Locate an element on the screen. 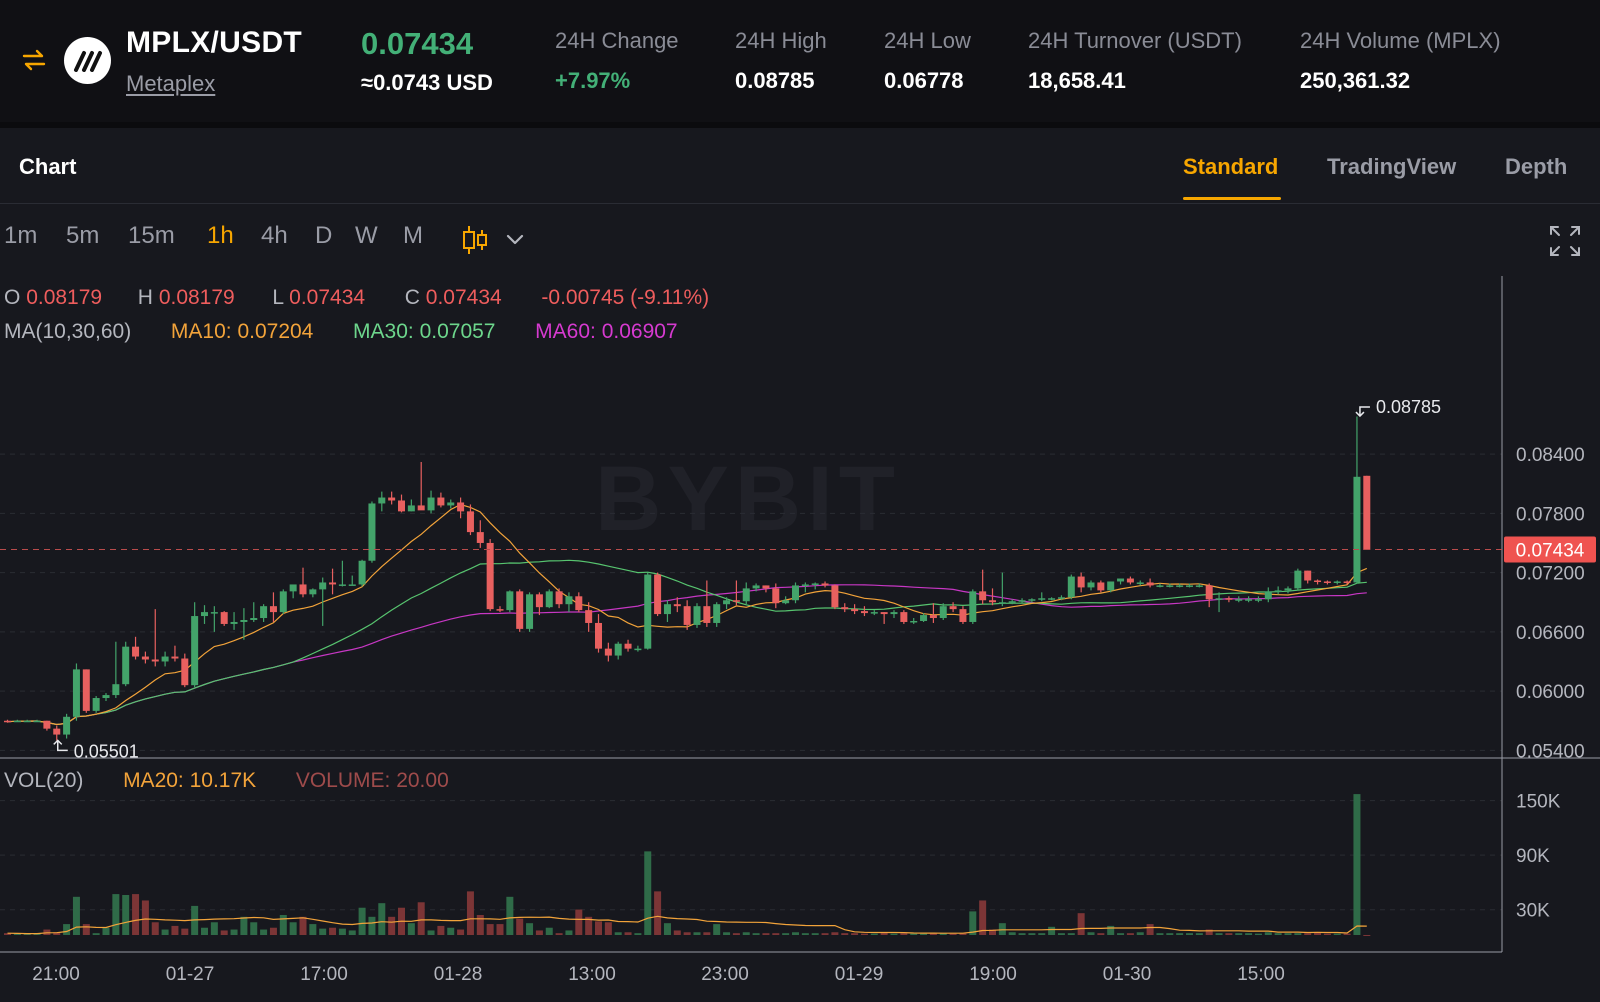 The width and height of the screenshot is (1600, 1002). interval-d: D is located at coordinates (324, 235).